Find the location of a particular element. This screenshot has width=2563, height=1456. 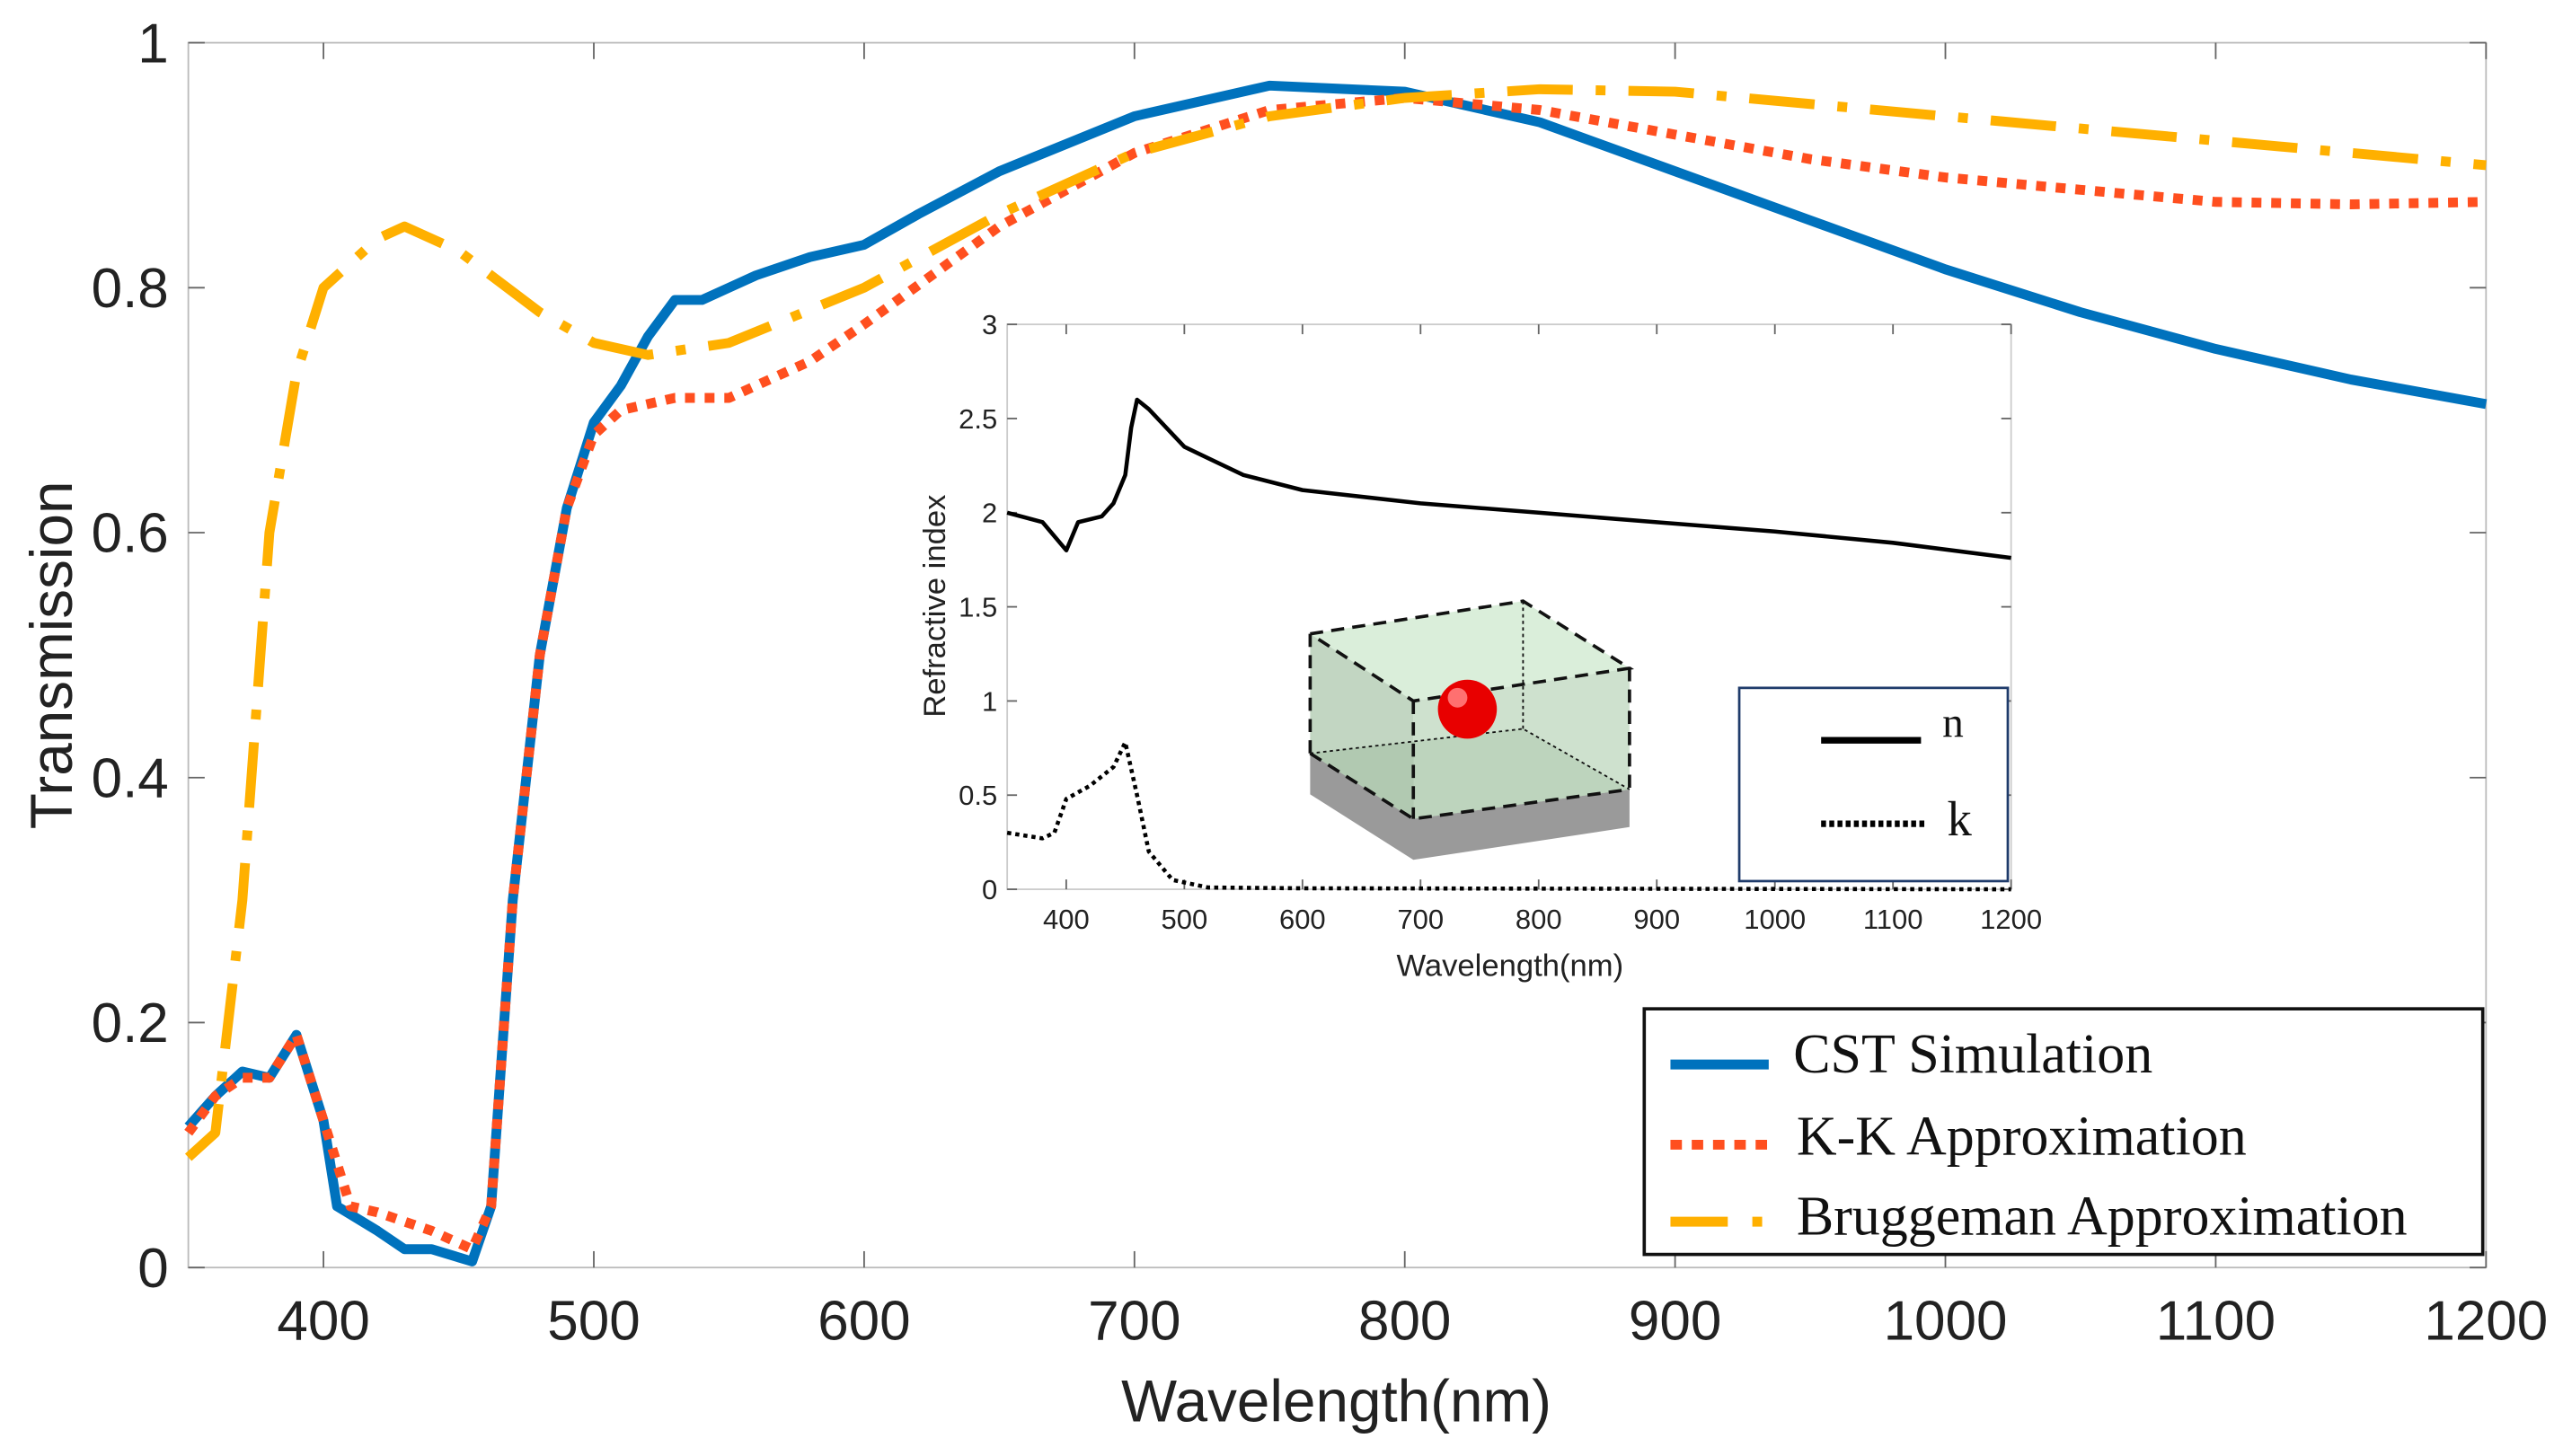

main-ytick-label: 0 is located at coordinates (152, 1269).